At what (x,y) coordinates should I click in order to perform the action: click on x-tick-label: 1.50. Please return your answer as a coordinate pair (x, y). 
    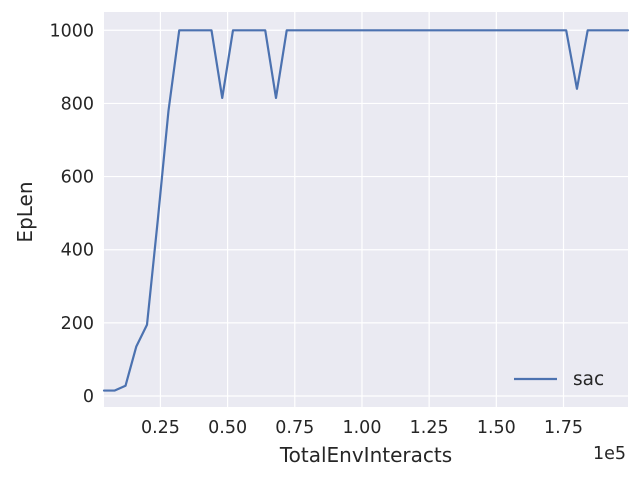
    Looking at the image, I should click on (496, 428).